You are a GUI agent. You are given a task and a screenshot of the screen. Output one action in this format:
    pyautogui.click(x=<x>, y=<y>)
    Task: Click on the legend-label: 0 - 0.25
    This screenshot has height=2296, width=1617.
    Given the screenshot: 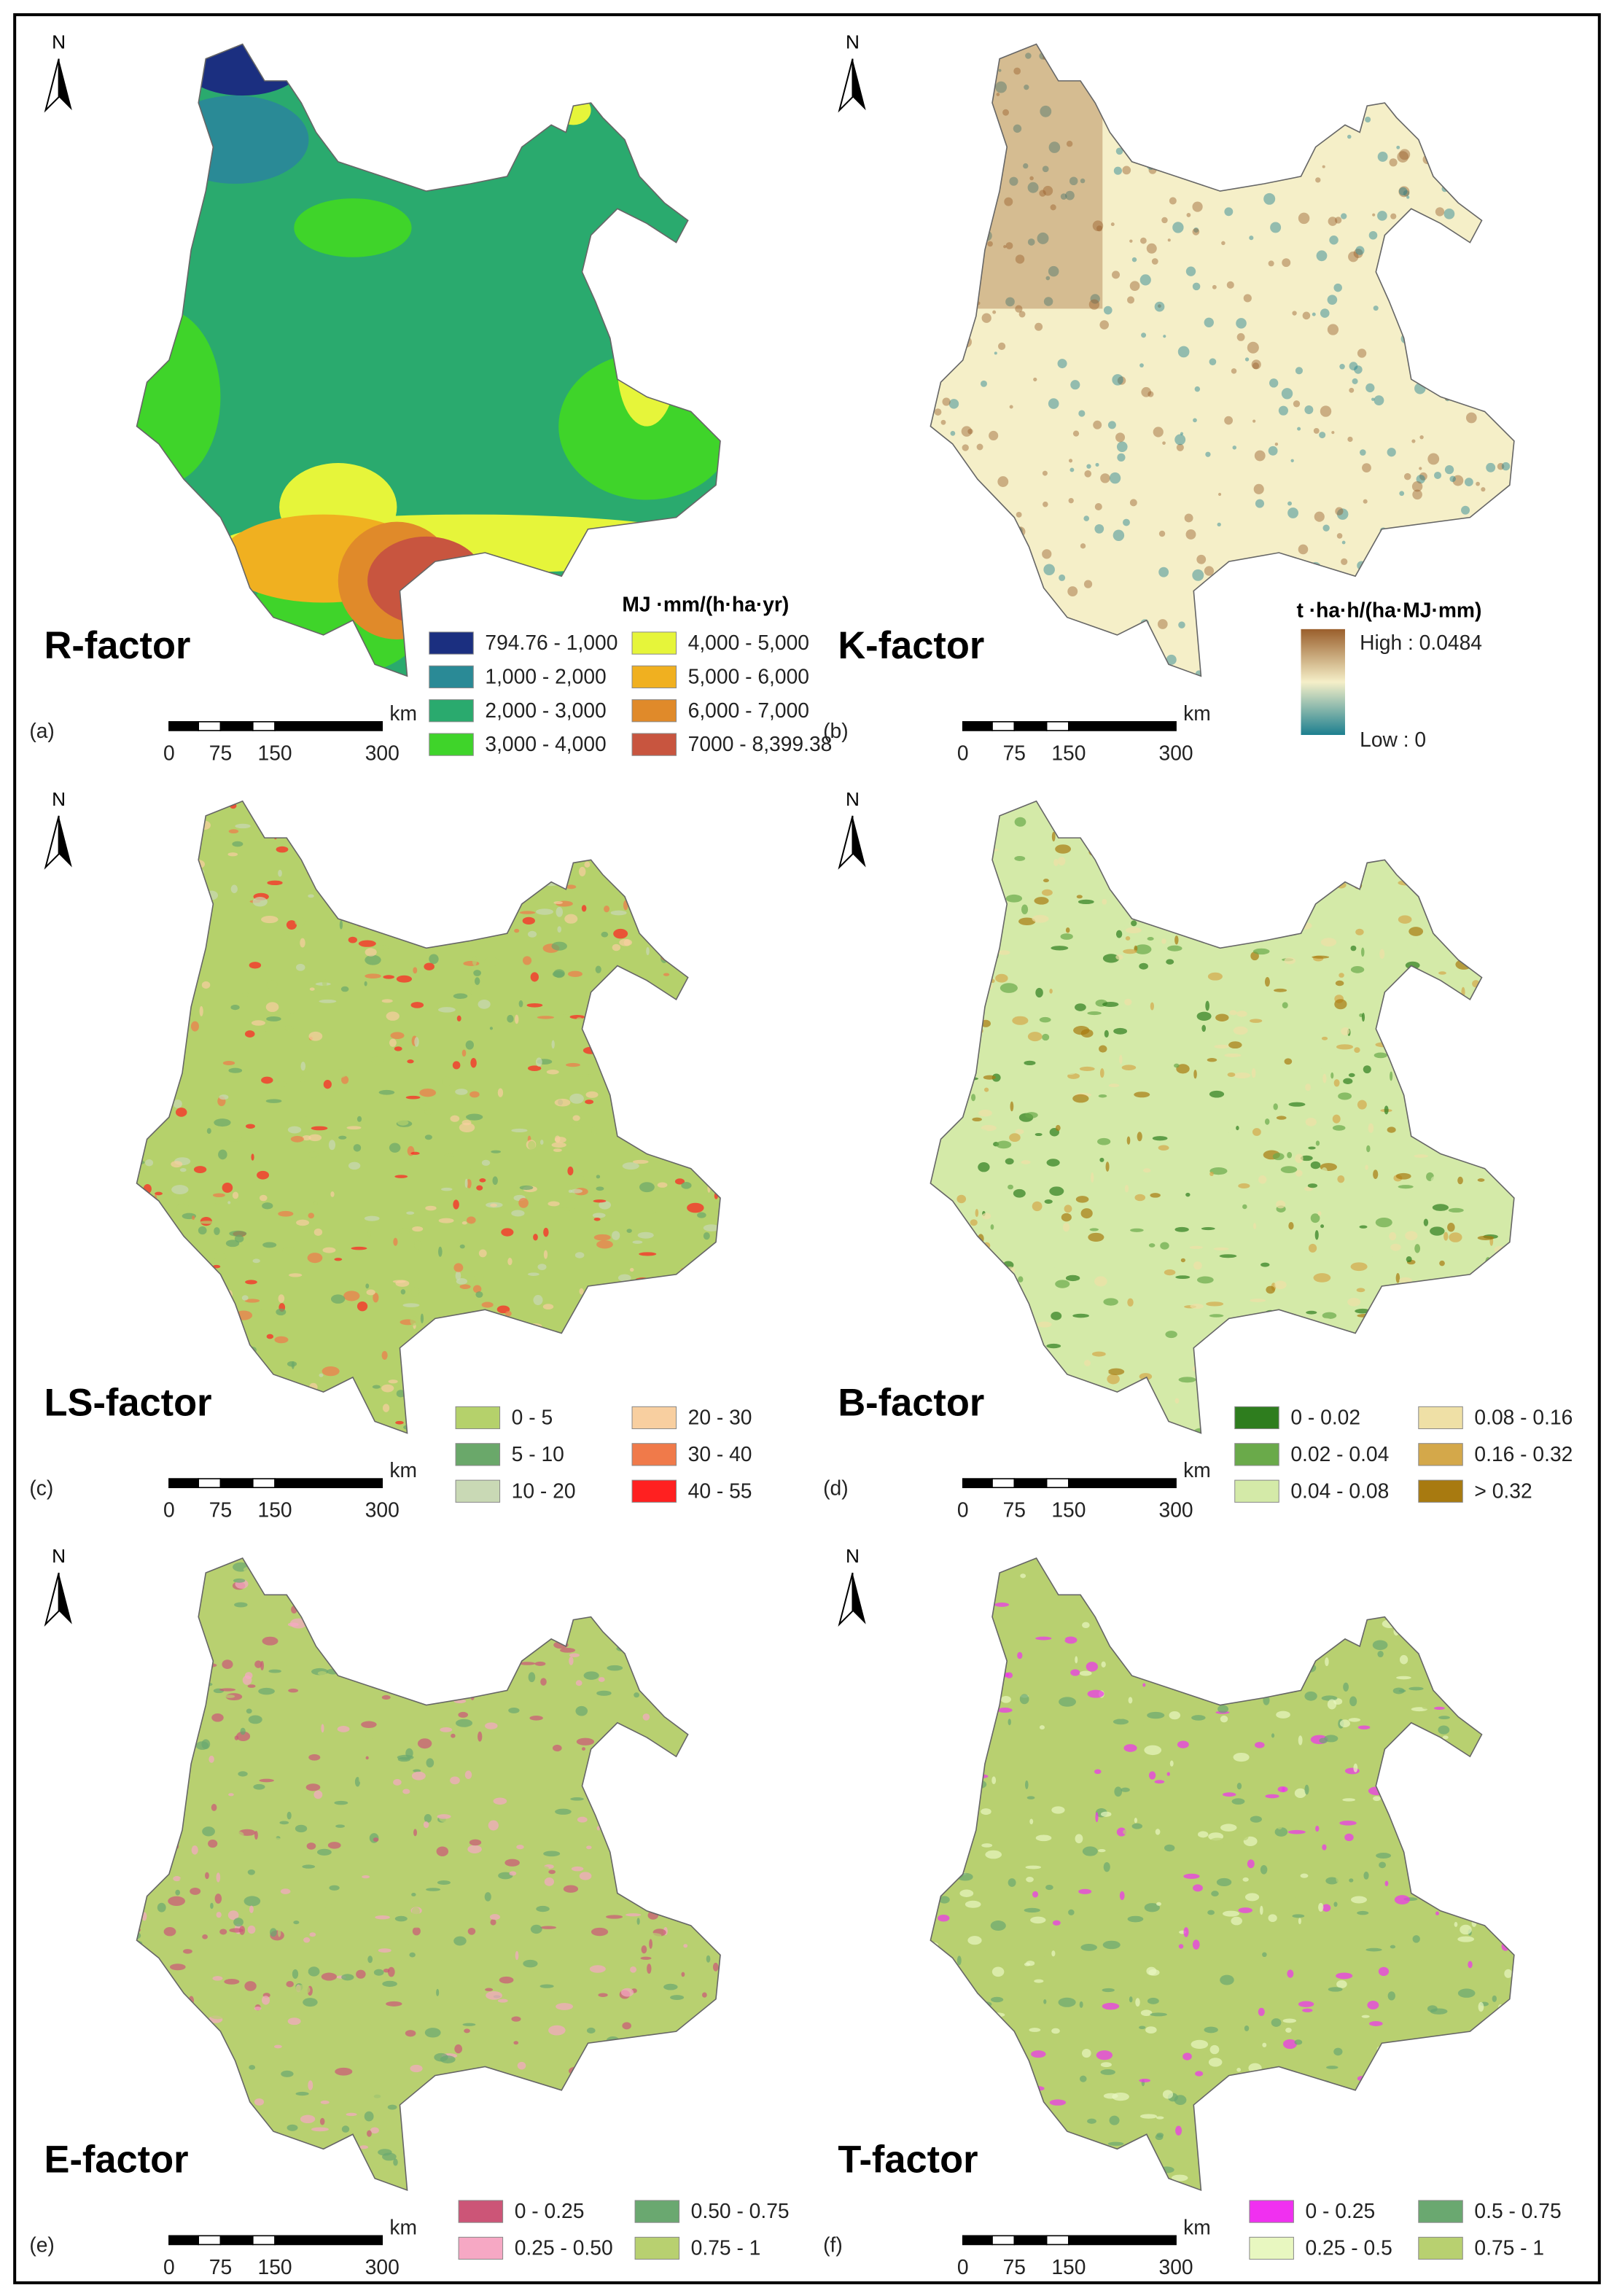 What is the action you would take?
    pyautogui.click(x=550, y=2210)
    